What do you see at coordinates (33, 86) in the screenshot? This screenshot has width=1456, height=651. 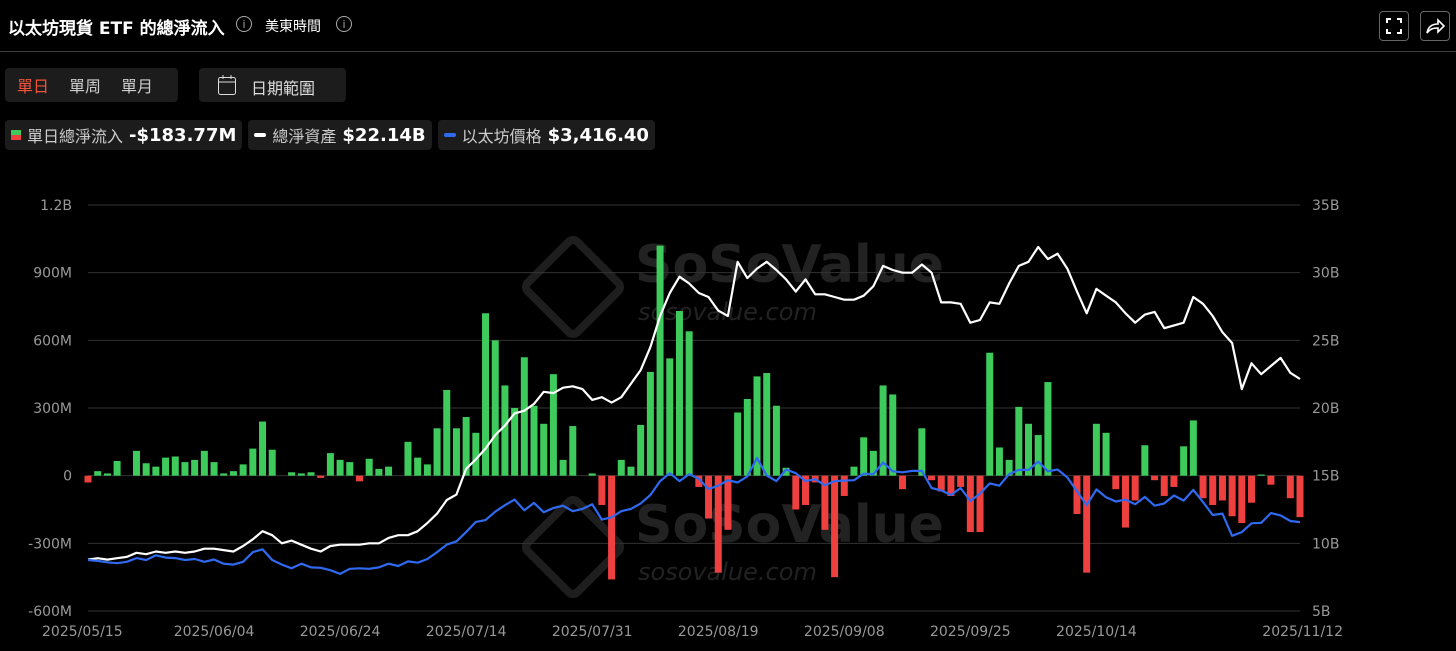 I see `tab: 單日` at bounding box center [33, 86].